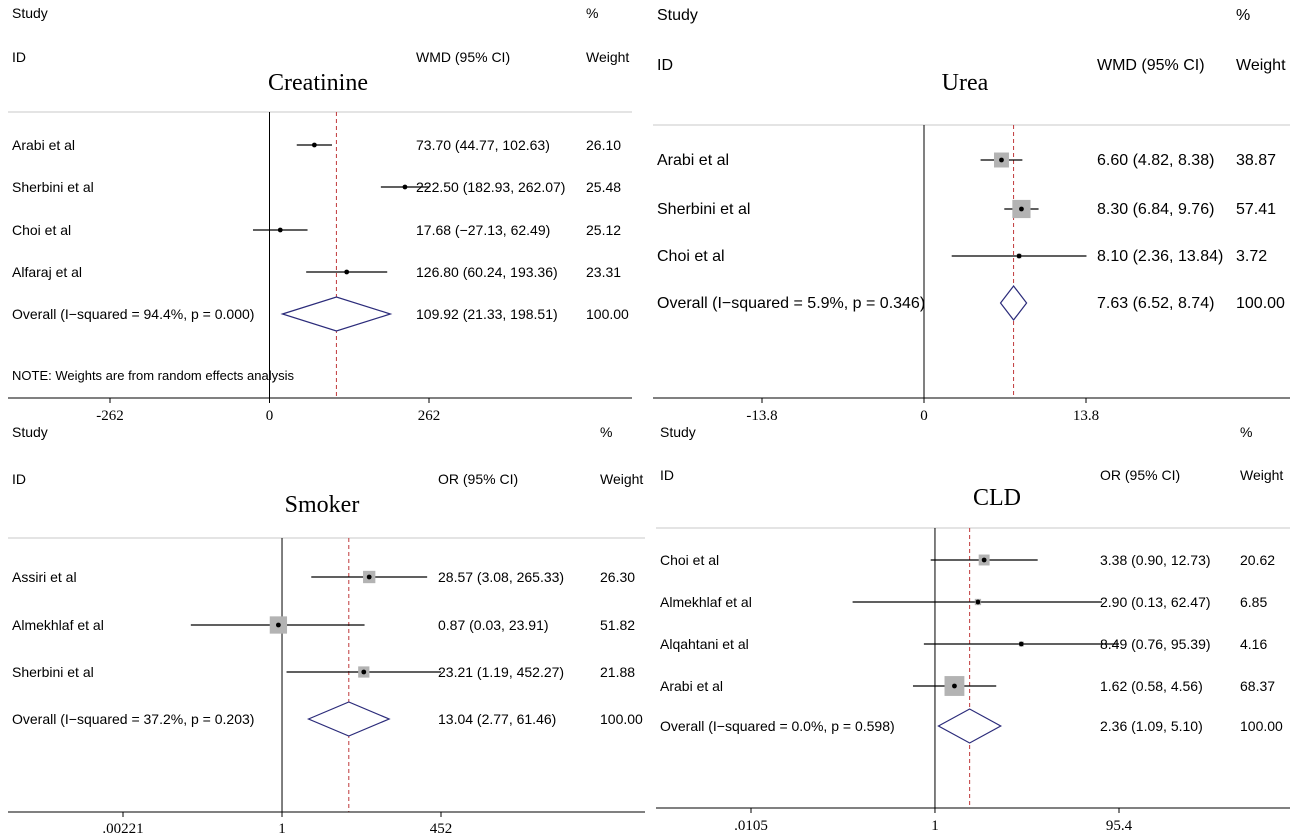 Image resolution: width=1300 pixels, height=839 pixels. I want to click on estimate-text: 1.62 (0.58, 4.56), so click(1151, 686).